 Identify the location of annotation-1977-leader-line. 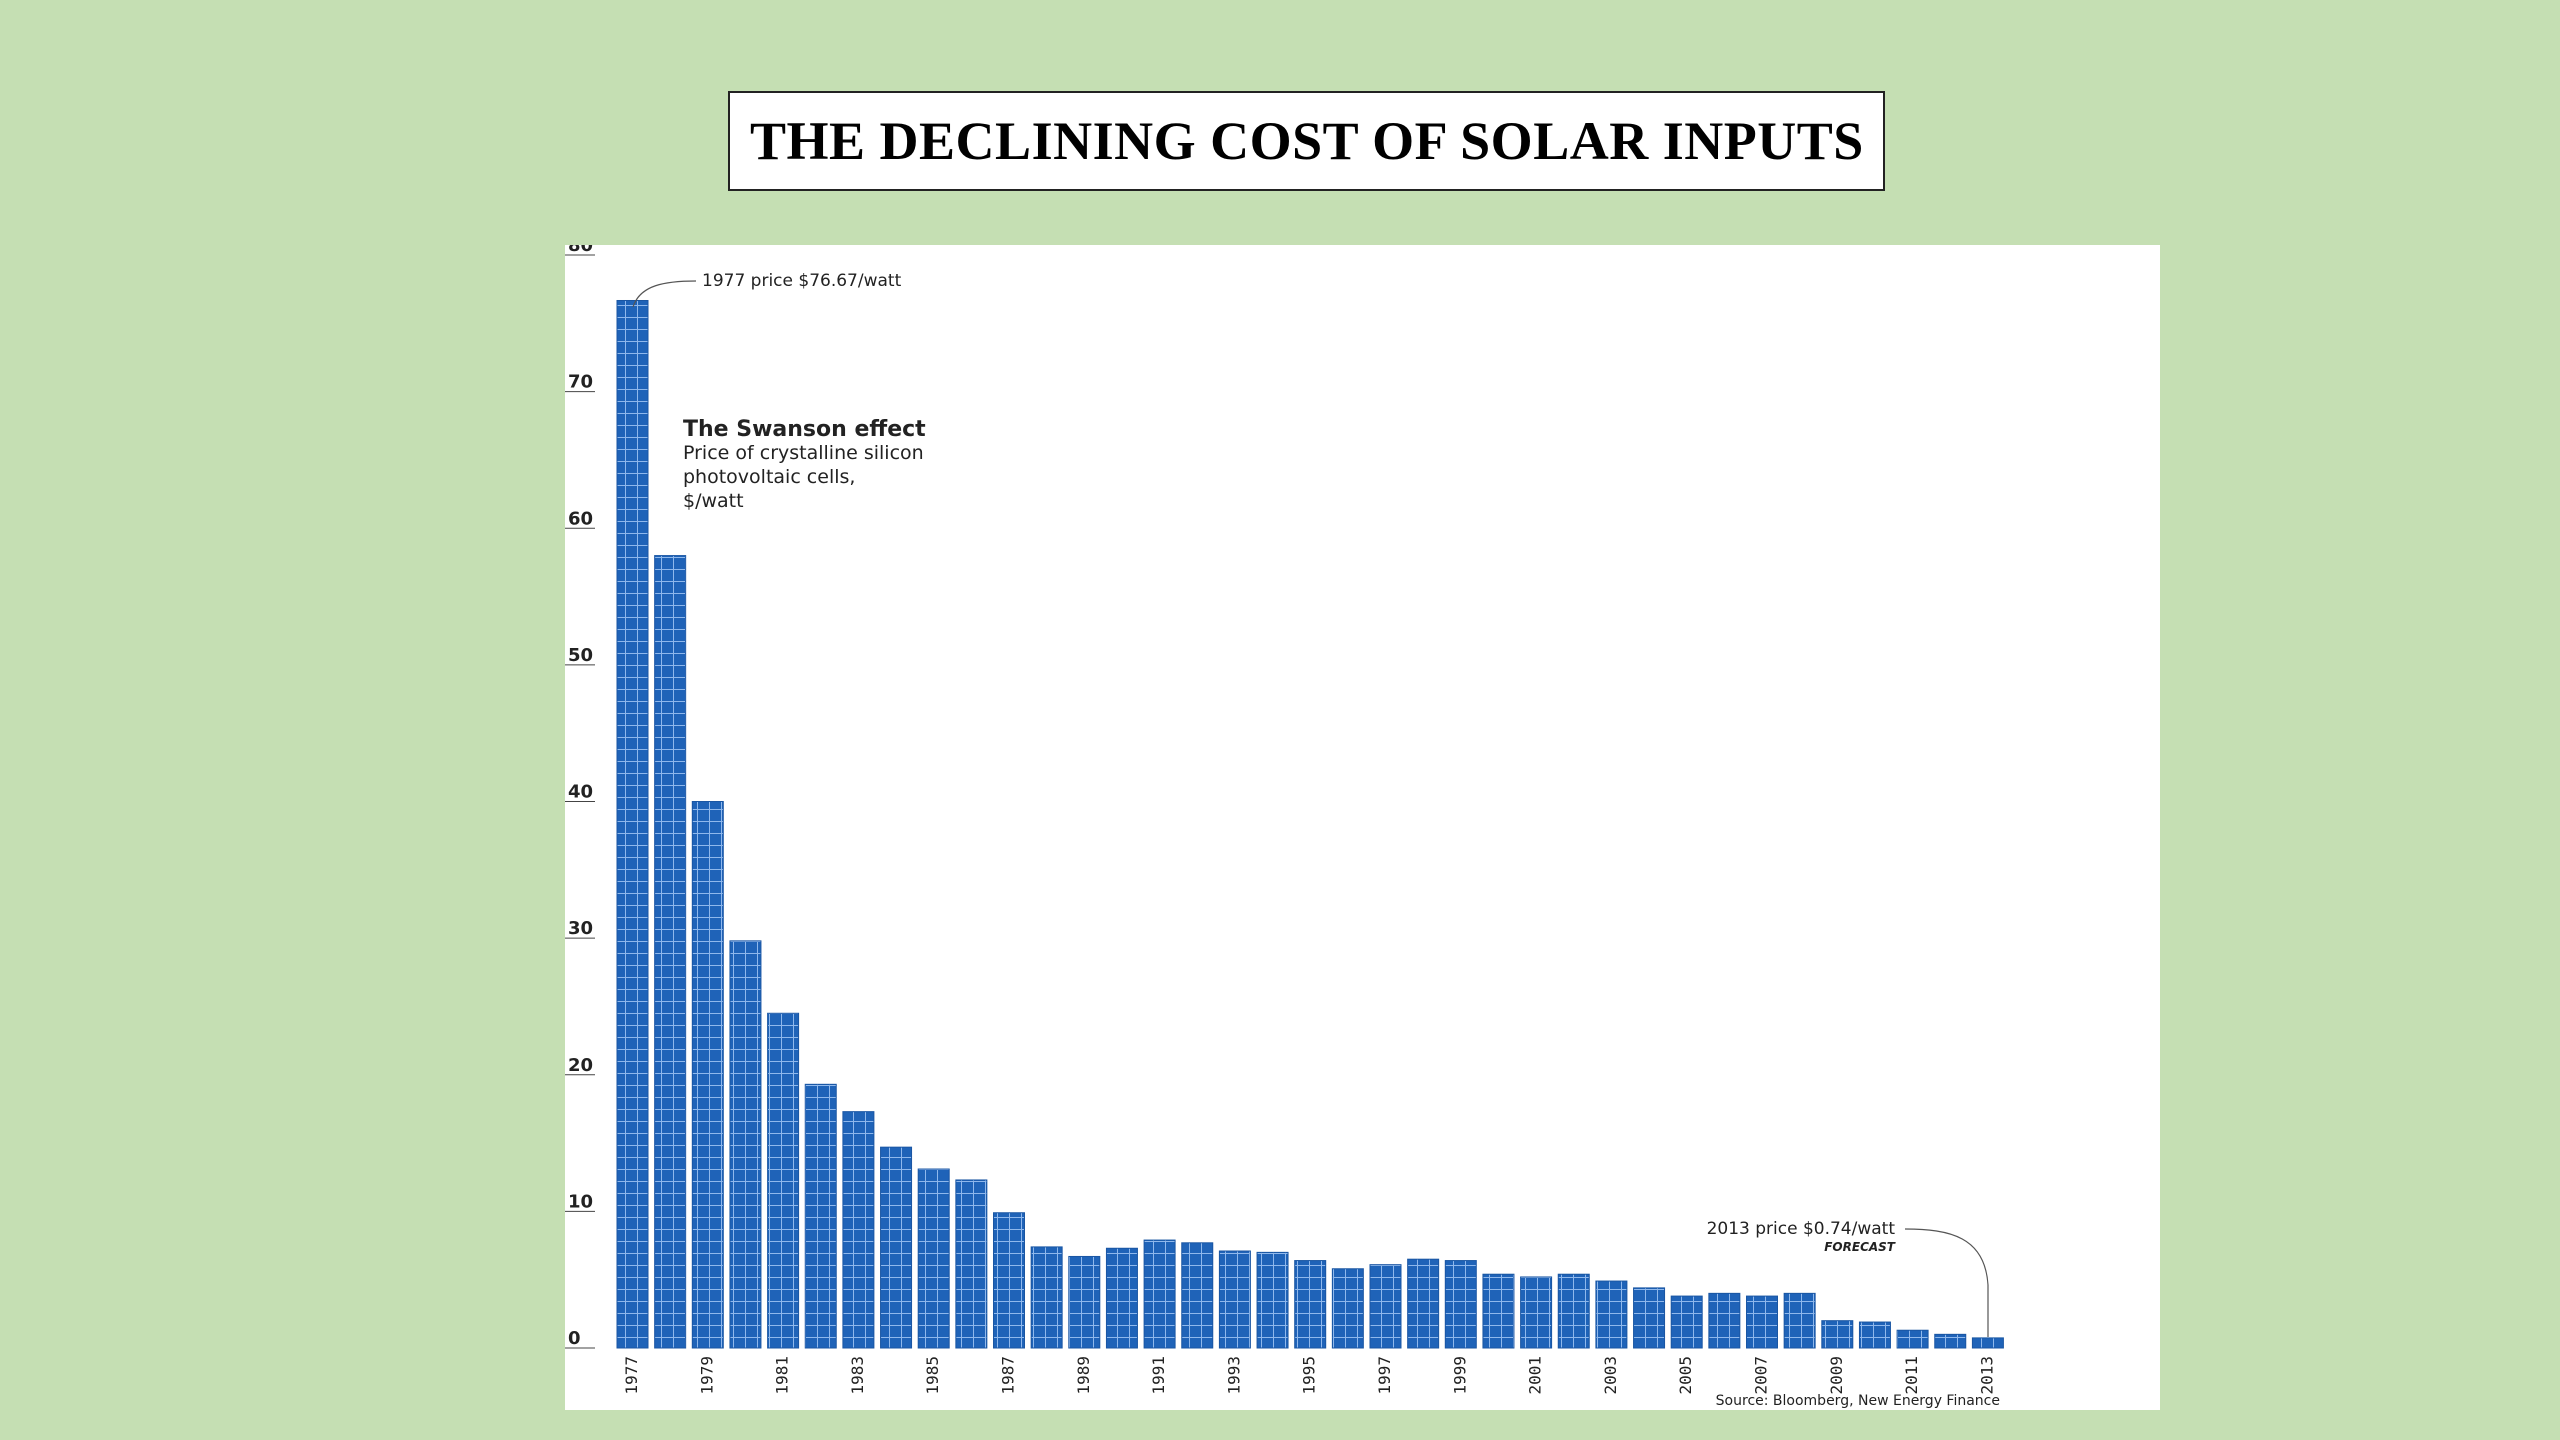
(664, 294).